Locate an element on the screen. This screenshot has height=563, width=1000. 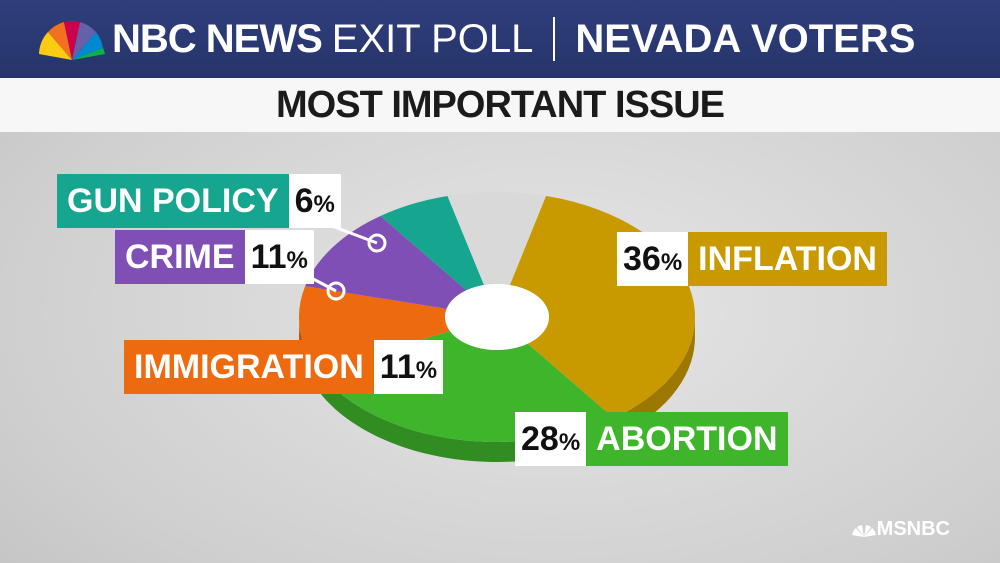
label-immigration: IMMIGRATION 11% is located at coordinates (284, 367).